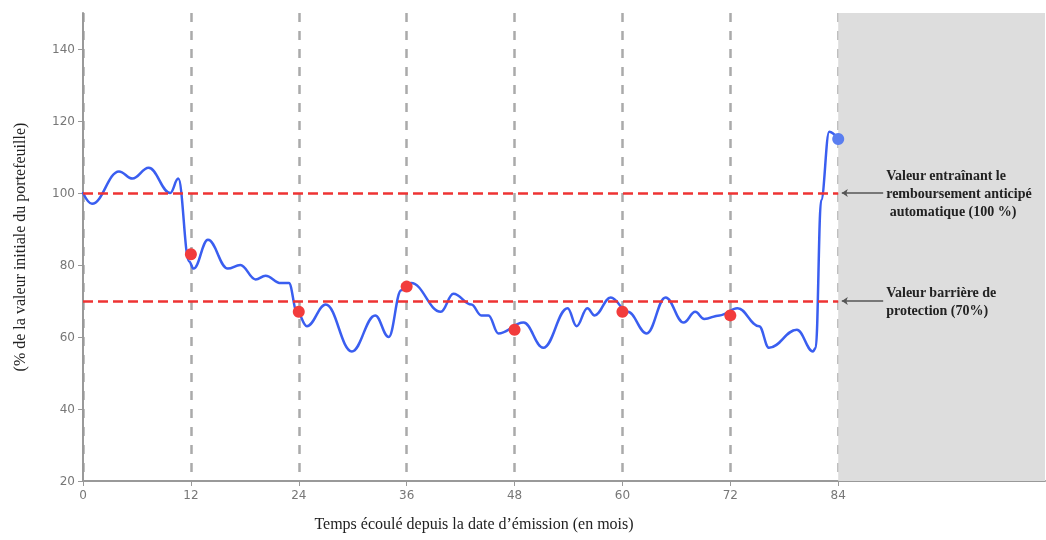  Describe the element at coordinates (67, 481) in the screenshot. I see `y-tick-label: 20` at that location.